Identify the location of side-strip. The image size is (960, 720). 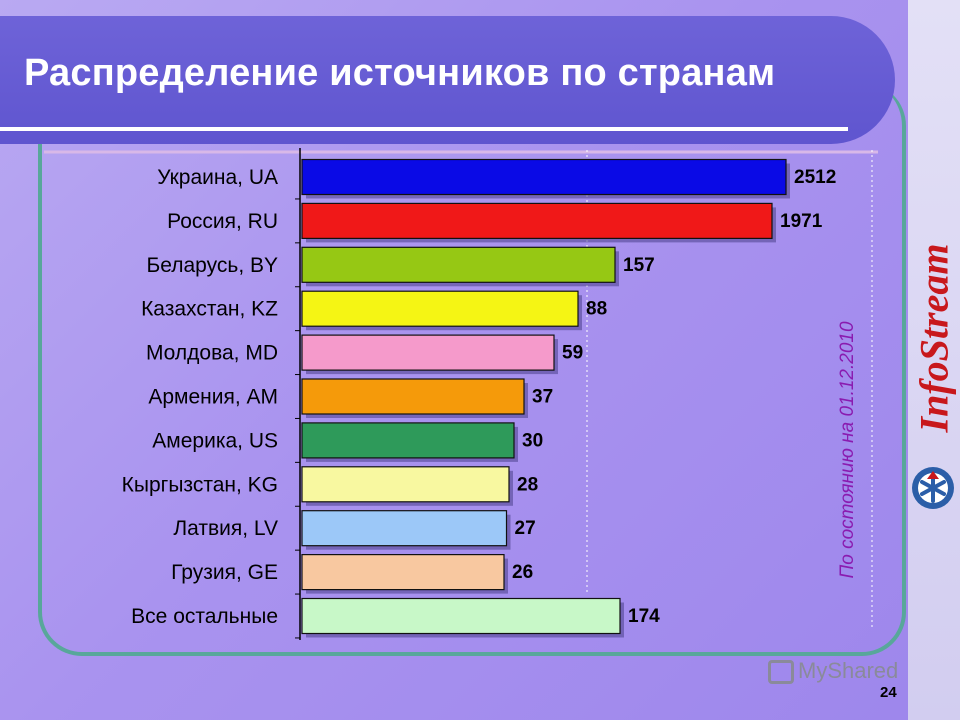
(934, 360).